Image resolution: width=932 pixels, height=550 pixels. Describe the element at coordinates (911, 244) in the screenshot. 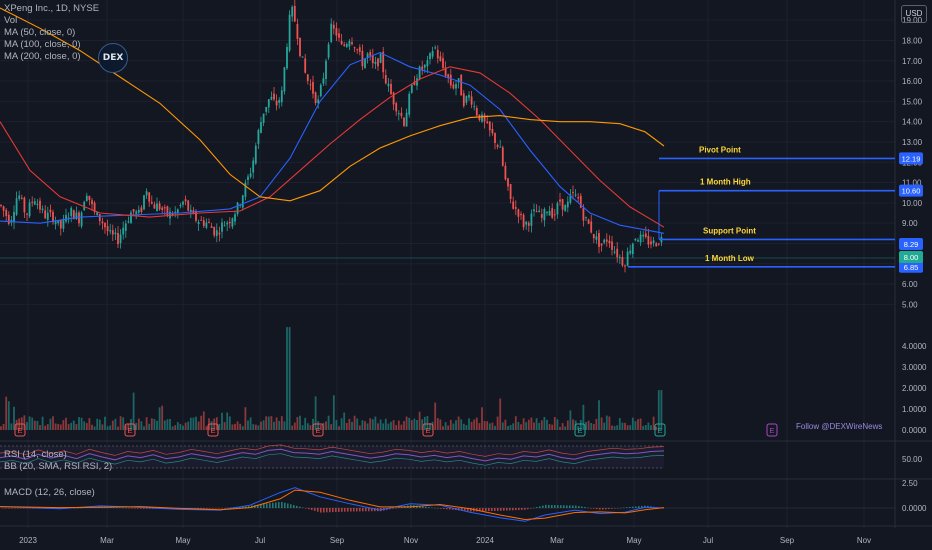

I see `current-price-box` at that location.